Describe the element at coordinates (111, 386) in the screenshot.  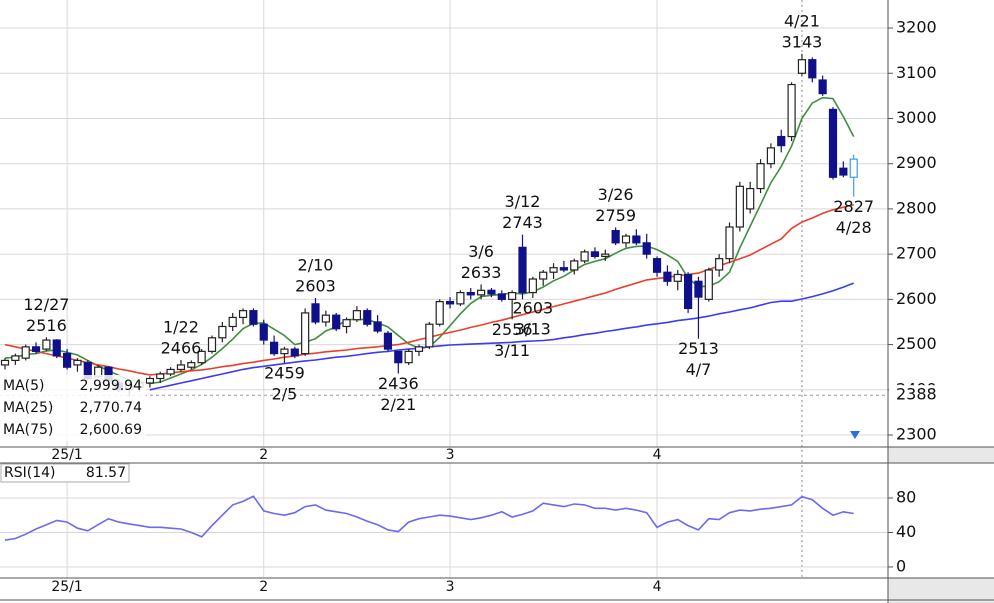
I see `legend-value: 2,999.94` at that location.